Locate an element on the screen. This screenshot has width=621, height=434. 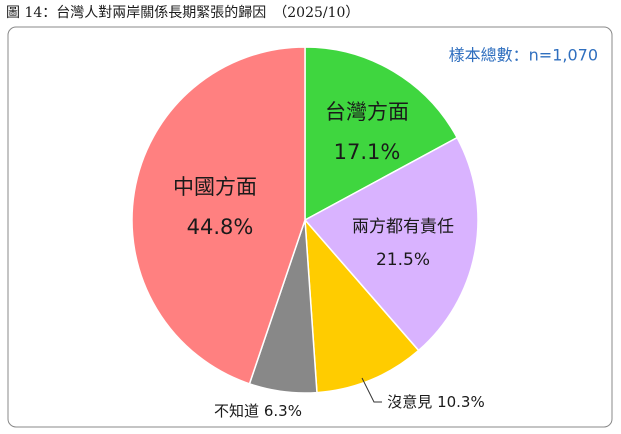
value-label: 17.1% is located at coordinates (367, 152).